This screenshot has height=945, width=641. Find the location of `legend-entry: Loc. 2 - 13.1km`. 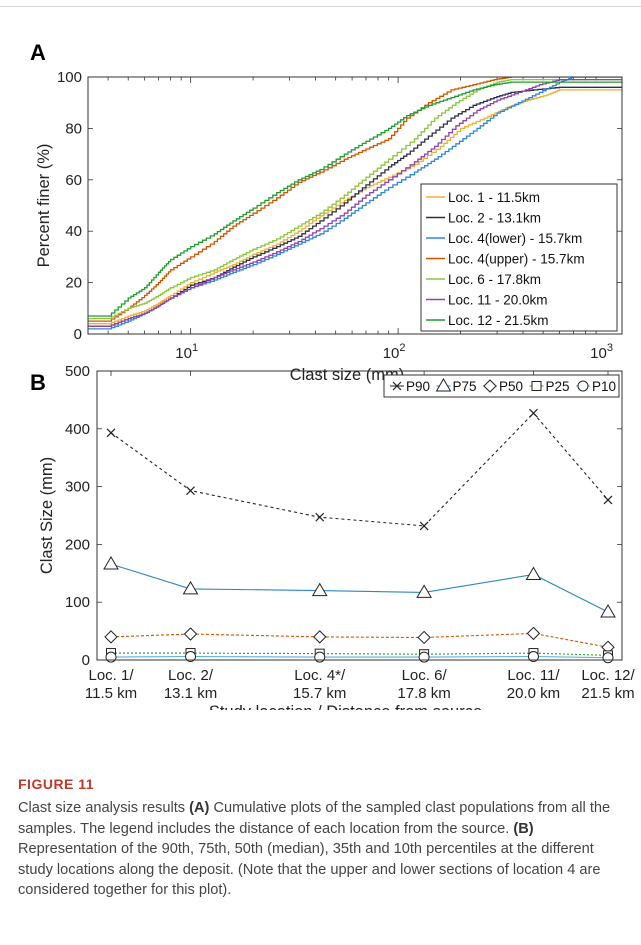

legend-entry: Loc. 2 - 13.1km is located at coordinates (494, 218).